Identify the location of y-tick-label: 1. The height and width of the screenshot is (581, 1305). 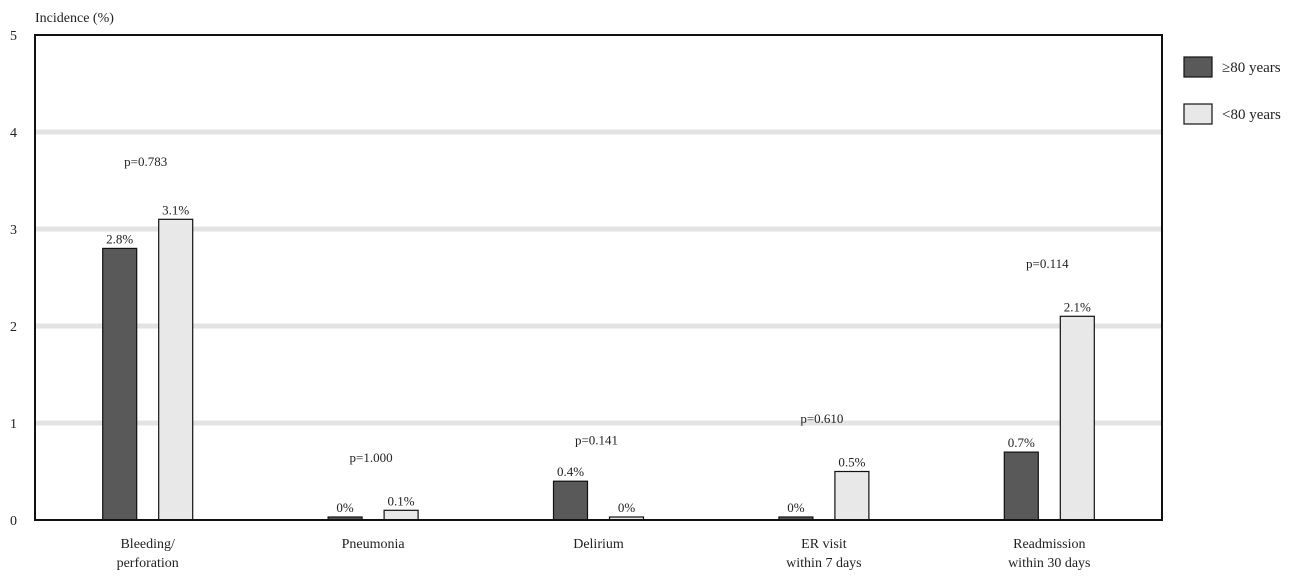
(13, 424).